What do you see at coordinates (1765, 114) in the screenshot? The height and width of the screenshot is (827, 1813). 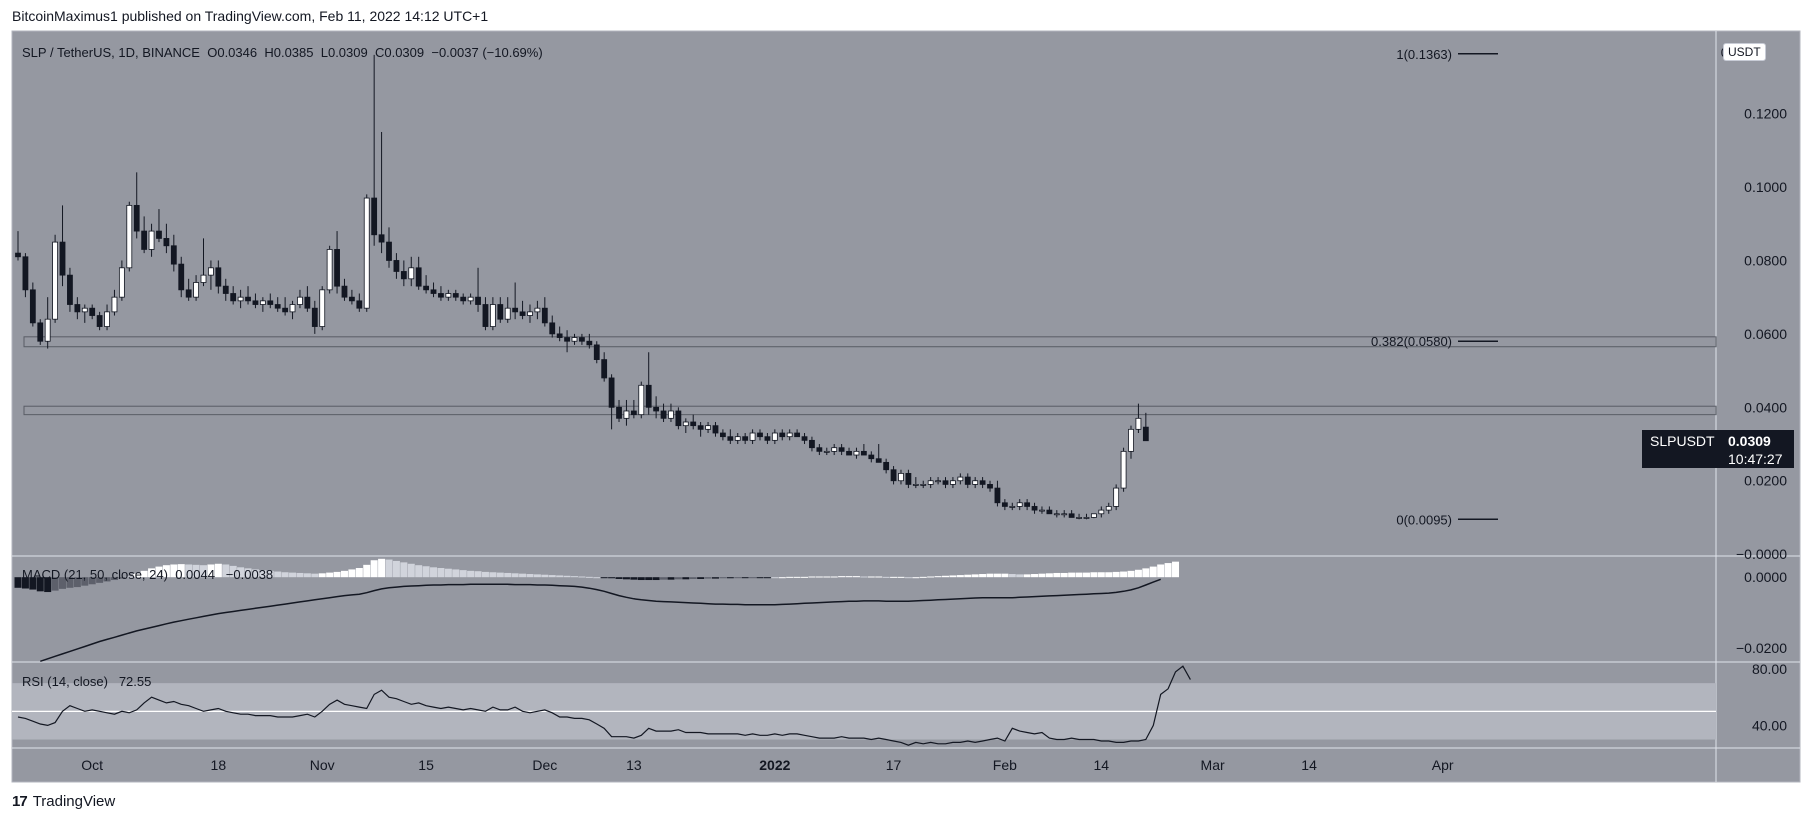 I see `price-axis-tick: 0.1200` at bounding box center [1765, 114].